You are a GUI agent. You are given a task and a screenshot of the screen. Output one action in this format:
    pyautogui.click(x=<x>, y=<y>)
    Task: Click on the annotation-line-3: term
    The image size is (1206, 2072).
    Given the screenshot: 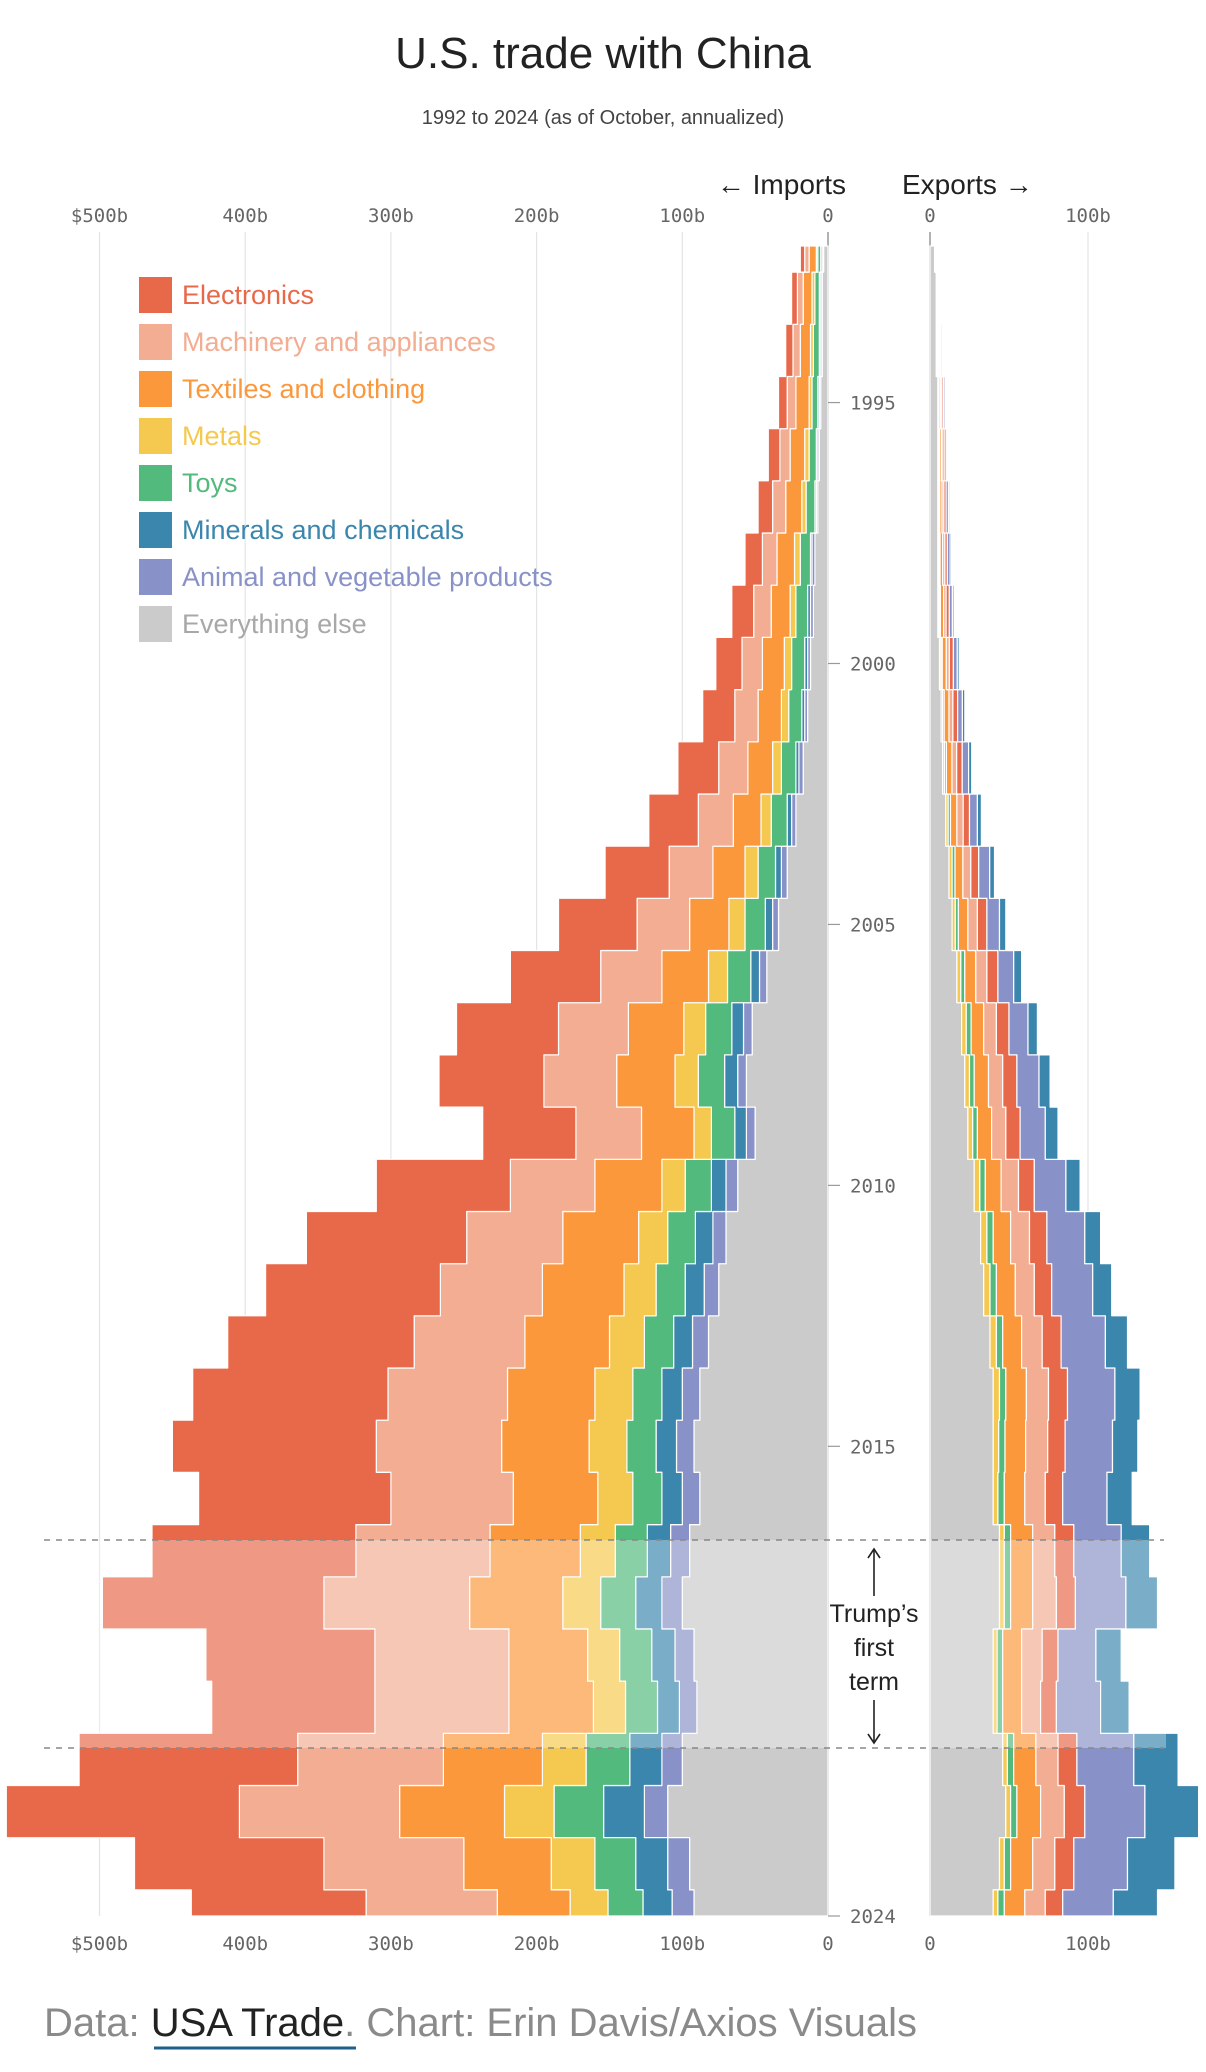 What is the action you would take?
    pyautogui.click(x=874, y=1682)
    